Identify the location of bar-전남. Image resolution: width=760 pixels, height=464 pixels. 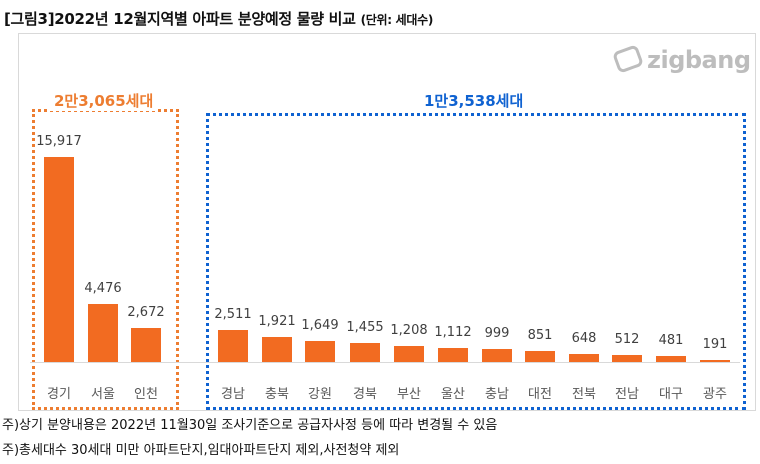
(627, 358).